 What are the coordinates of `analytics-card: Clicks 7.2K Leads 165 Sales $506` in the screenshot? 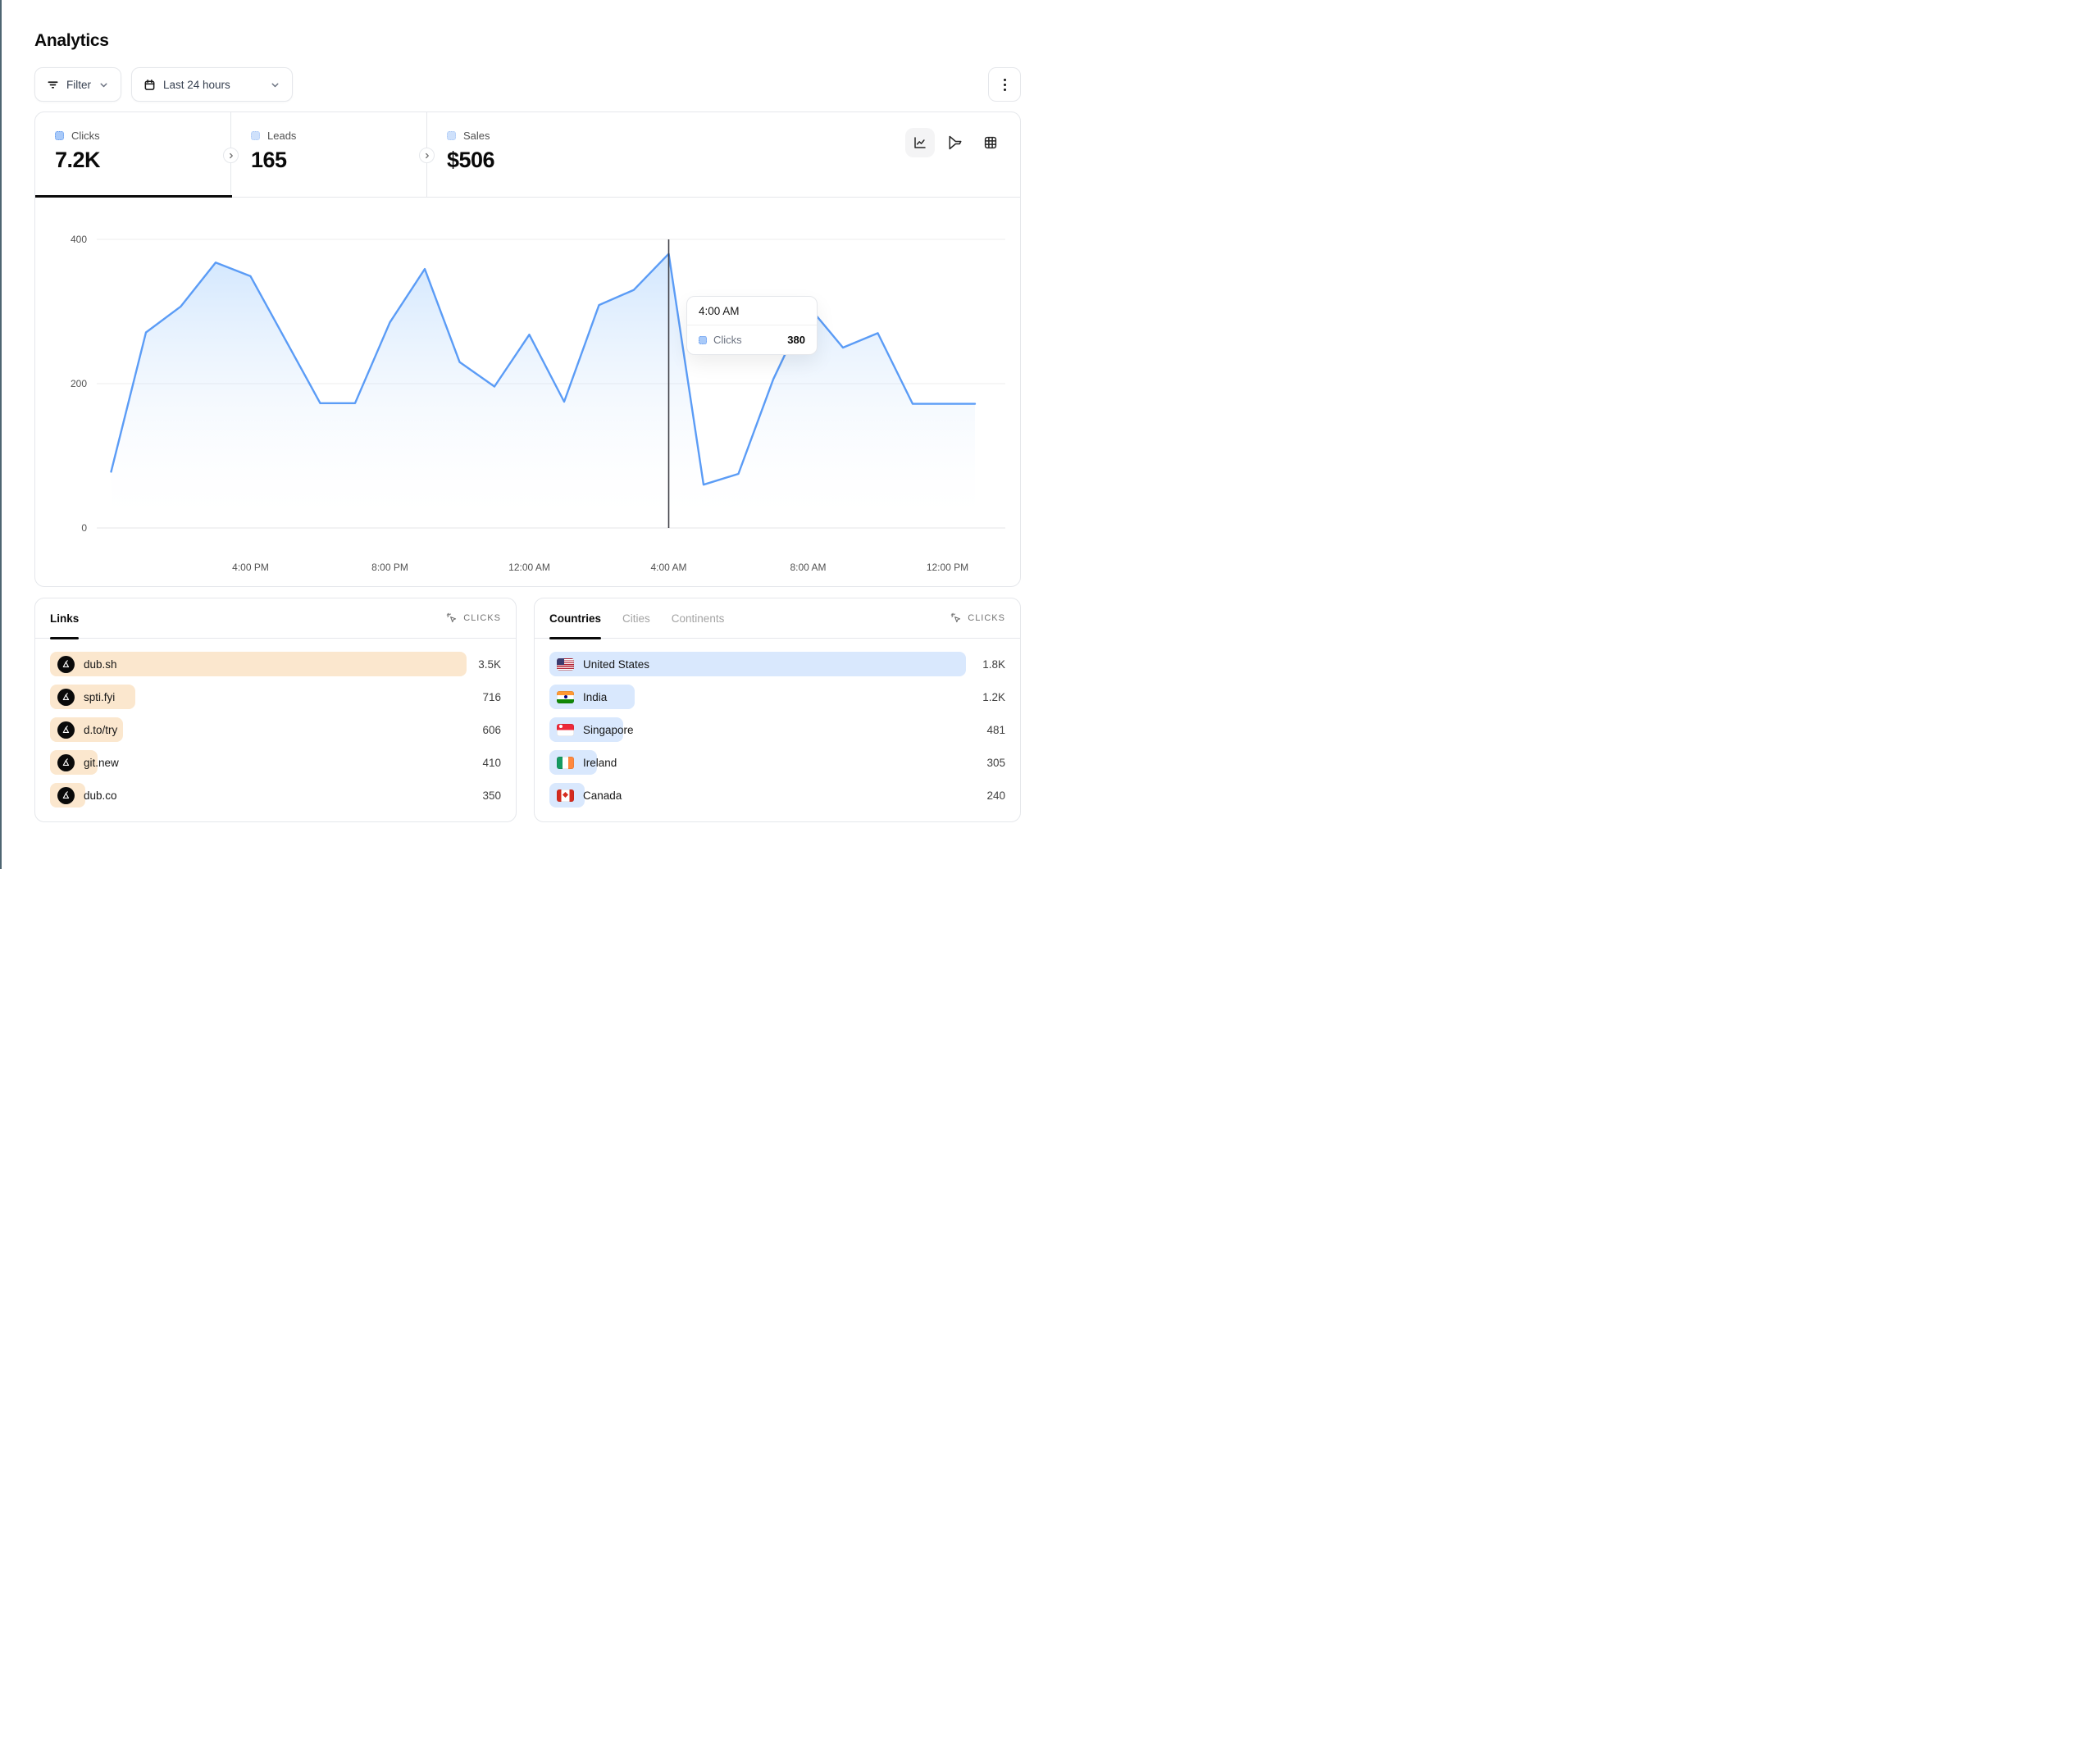 It's located at (527, 349).